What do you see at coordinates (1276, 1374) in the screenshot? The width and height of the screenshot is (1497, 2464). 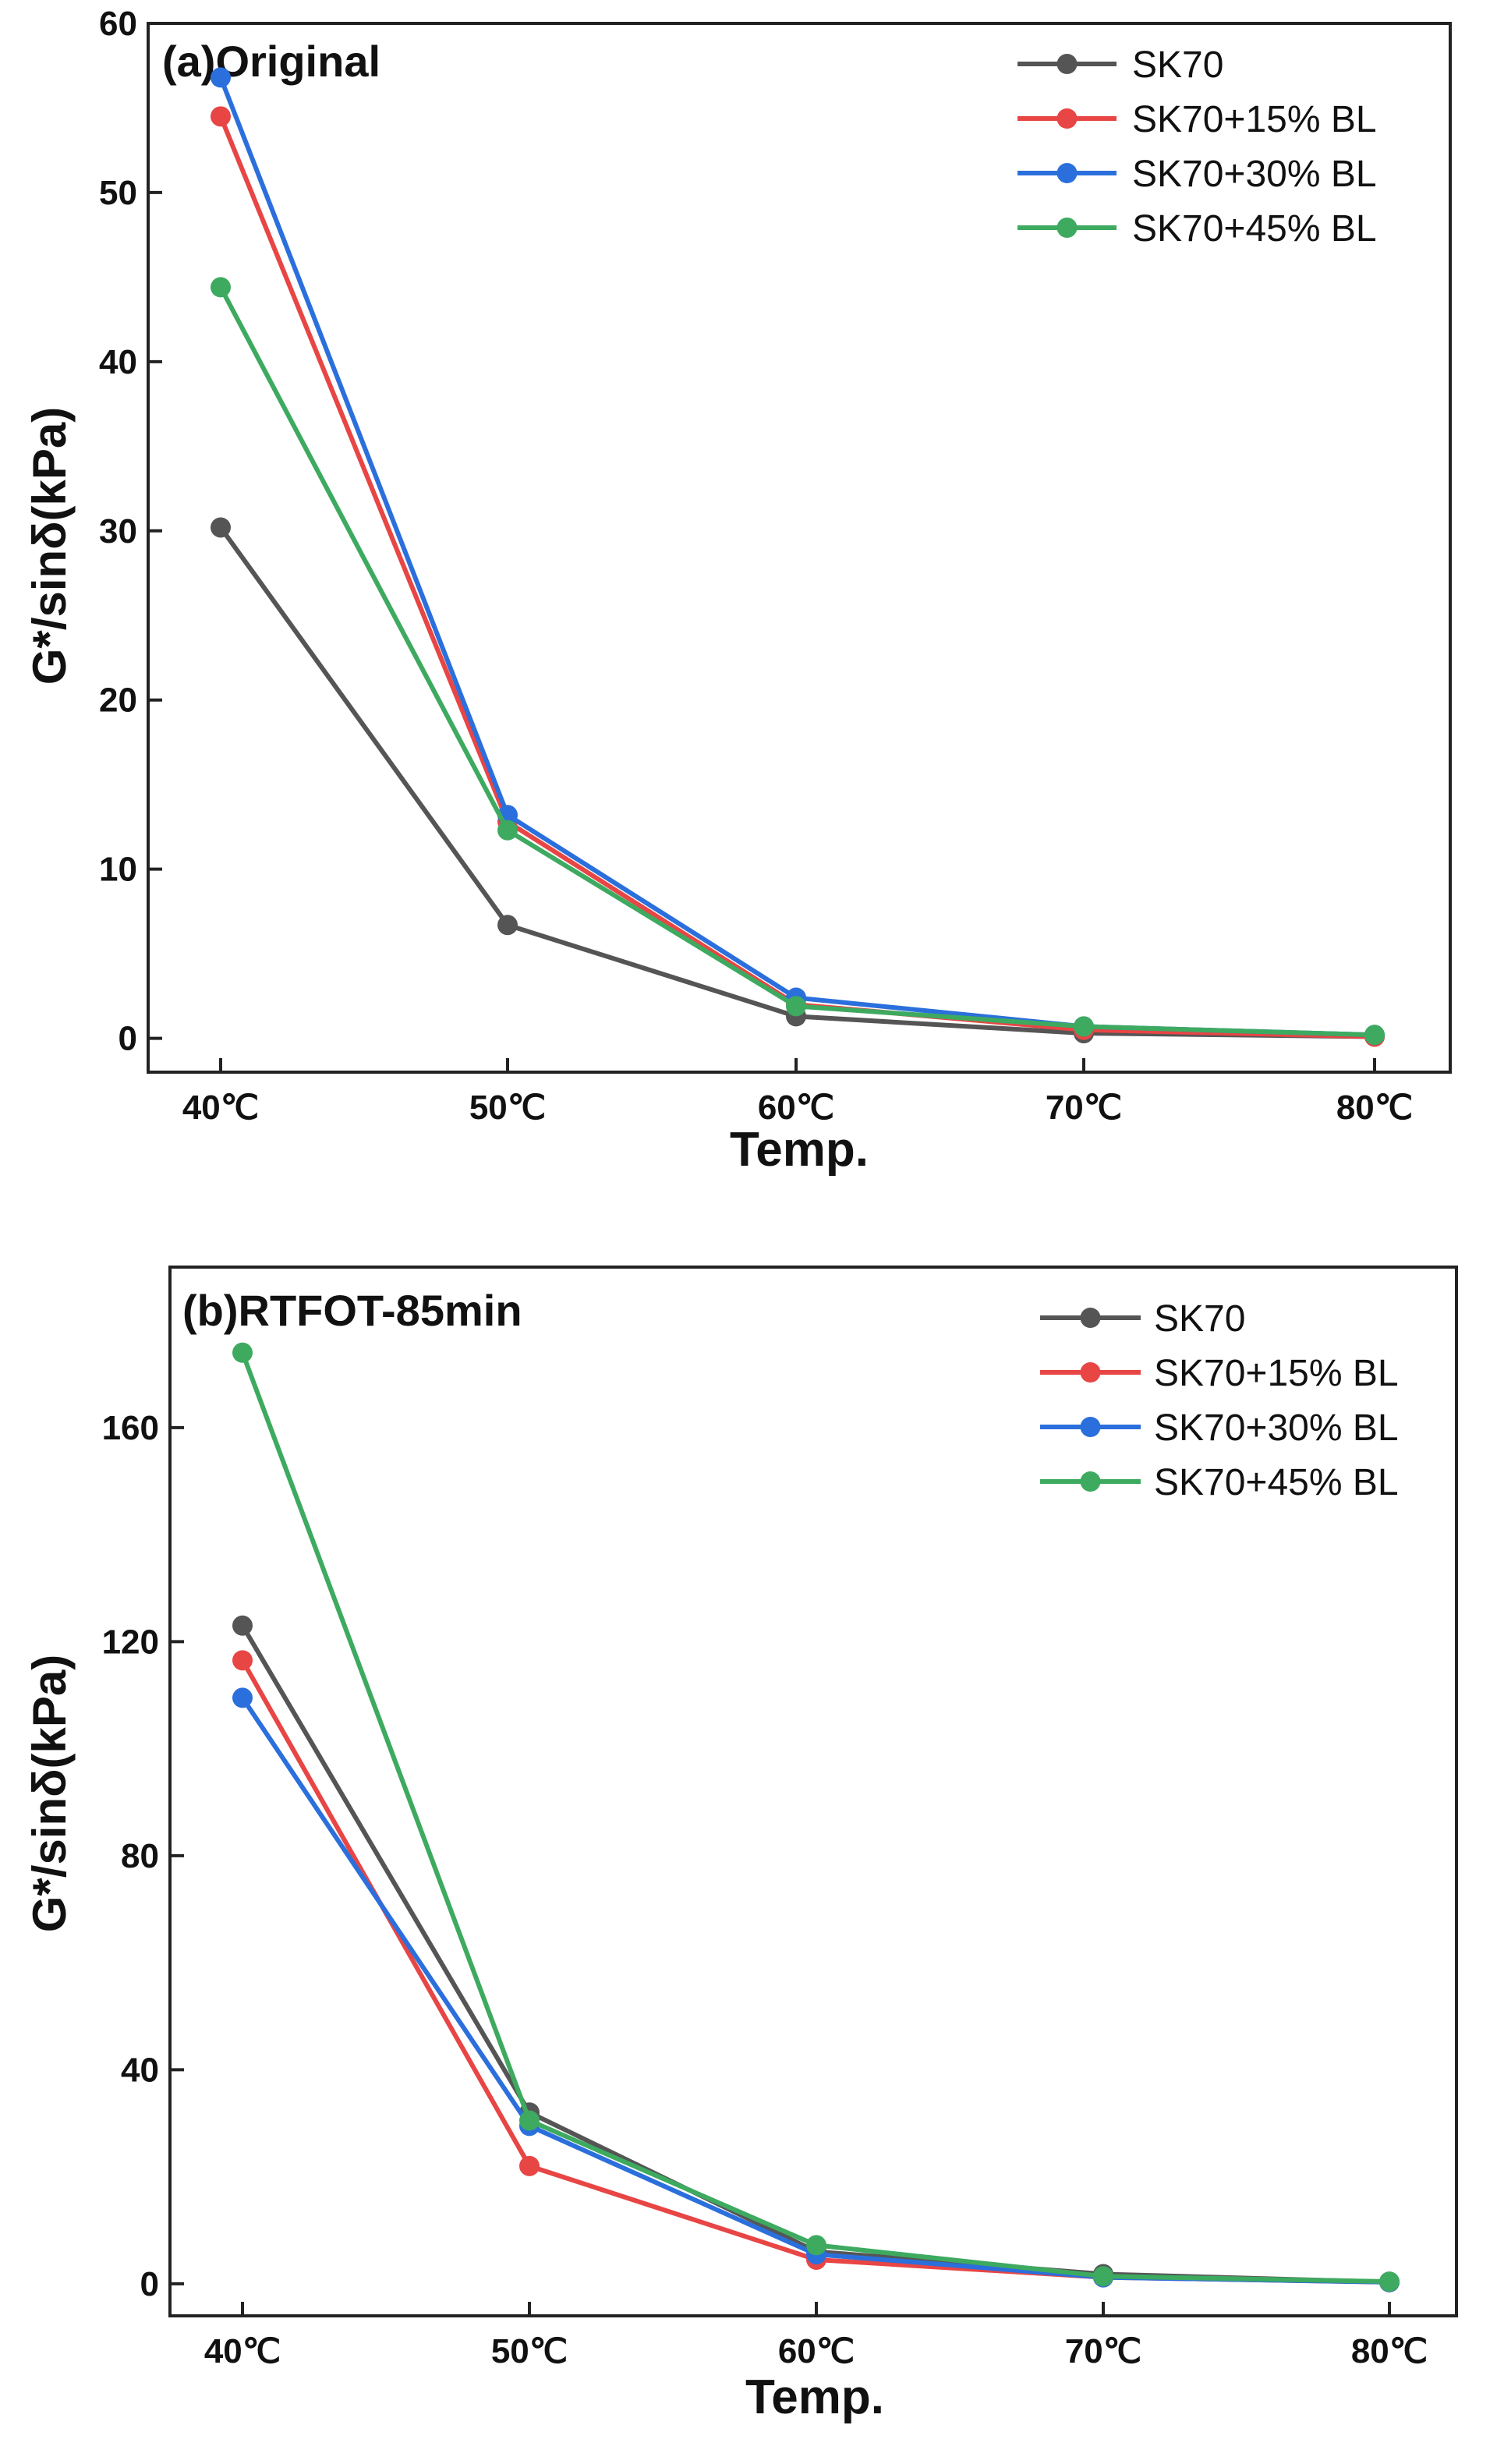 I see `legend-label-b-1: SK70+15% BL` at bounding box center [1276, 1374].